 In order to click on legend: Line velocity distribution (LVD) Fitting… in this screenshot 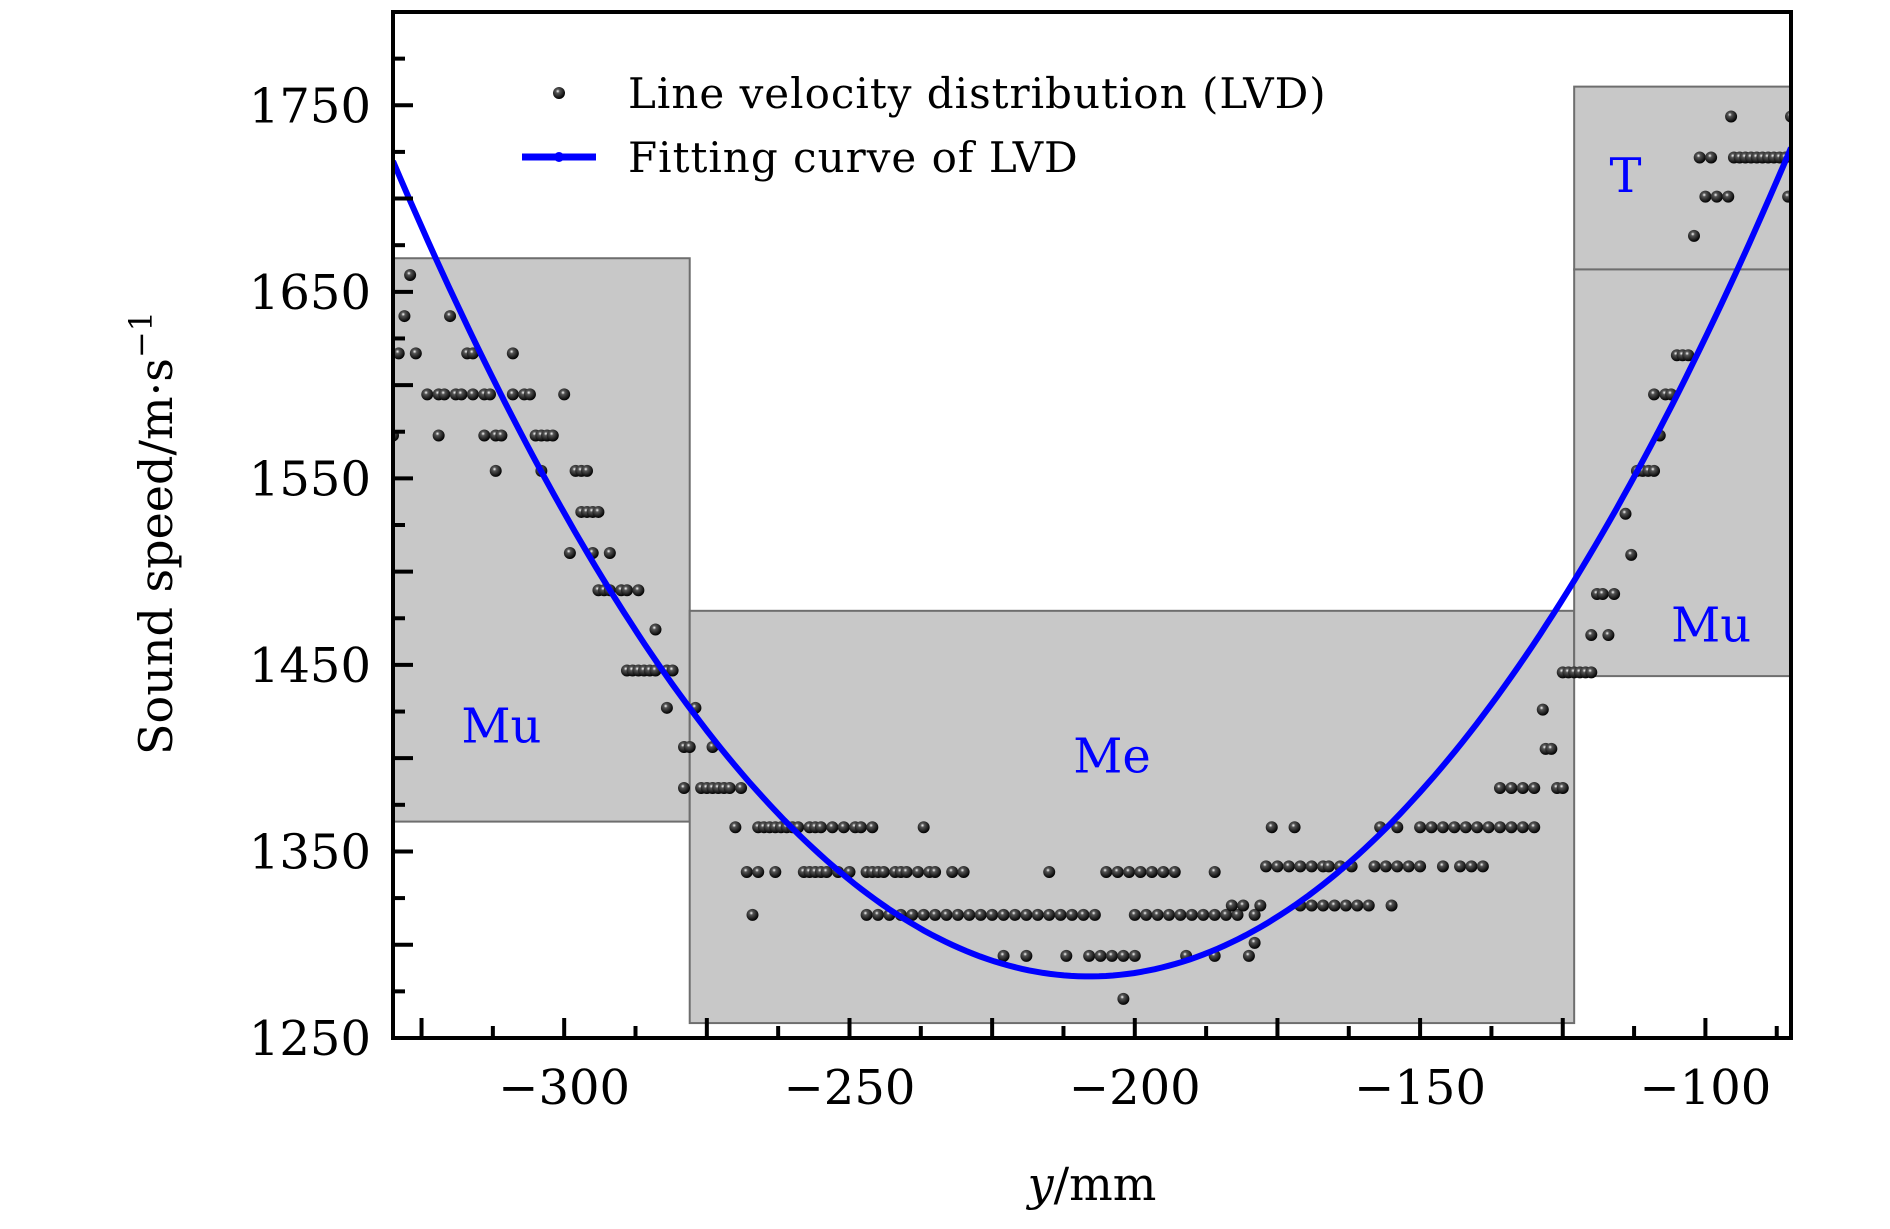, I will do `click(924, 125)`.